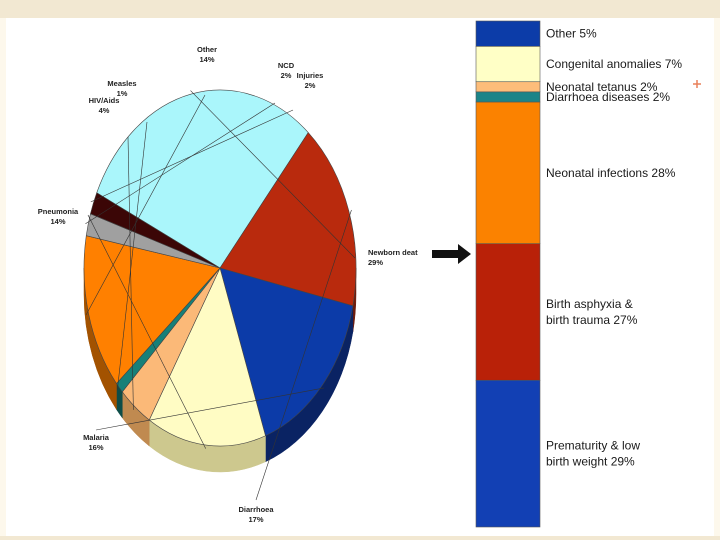 Image resolution: width=720 pixels, height=540 pixels. I want to click on pie-slice-pneumonia, so click(207, 357).